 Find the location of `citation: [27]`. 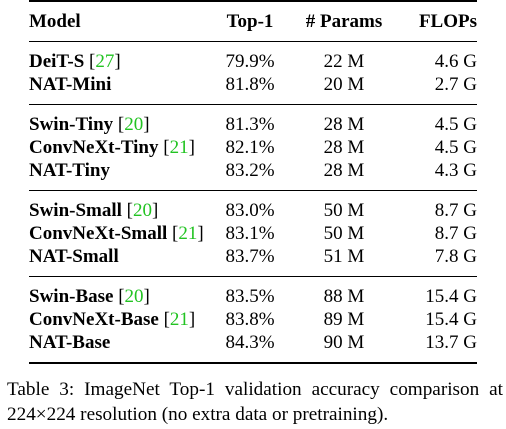

citation: [27] is located at coordinates (102, 61).